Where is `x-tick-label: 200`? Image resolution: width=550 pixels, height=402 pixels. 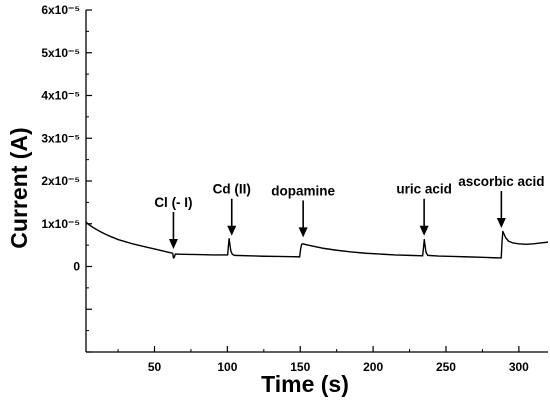
x-tick-label: 200 is located at coordinates (373, 367).